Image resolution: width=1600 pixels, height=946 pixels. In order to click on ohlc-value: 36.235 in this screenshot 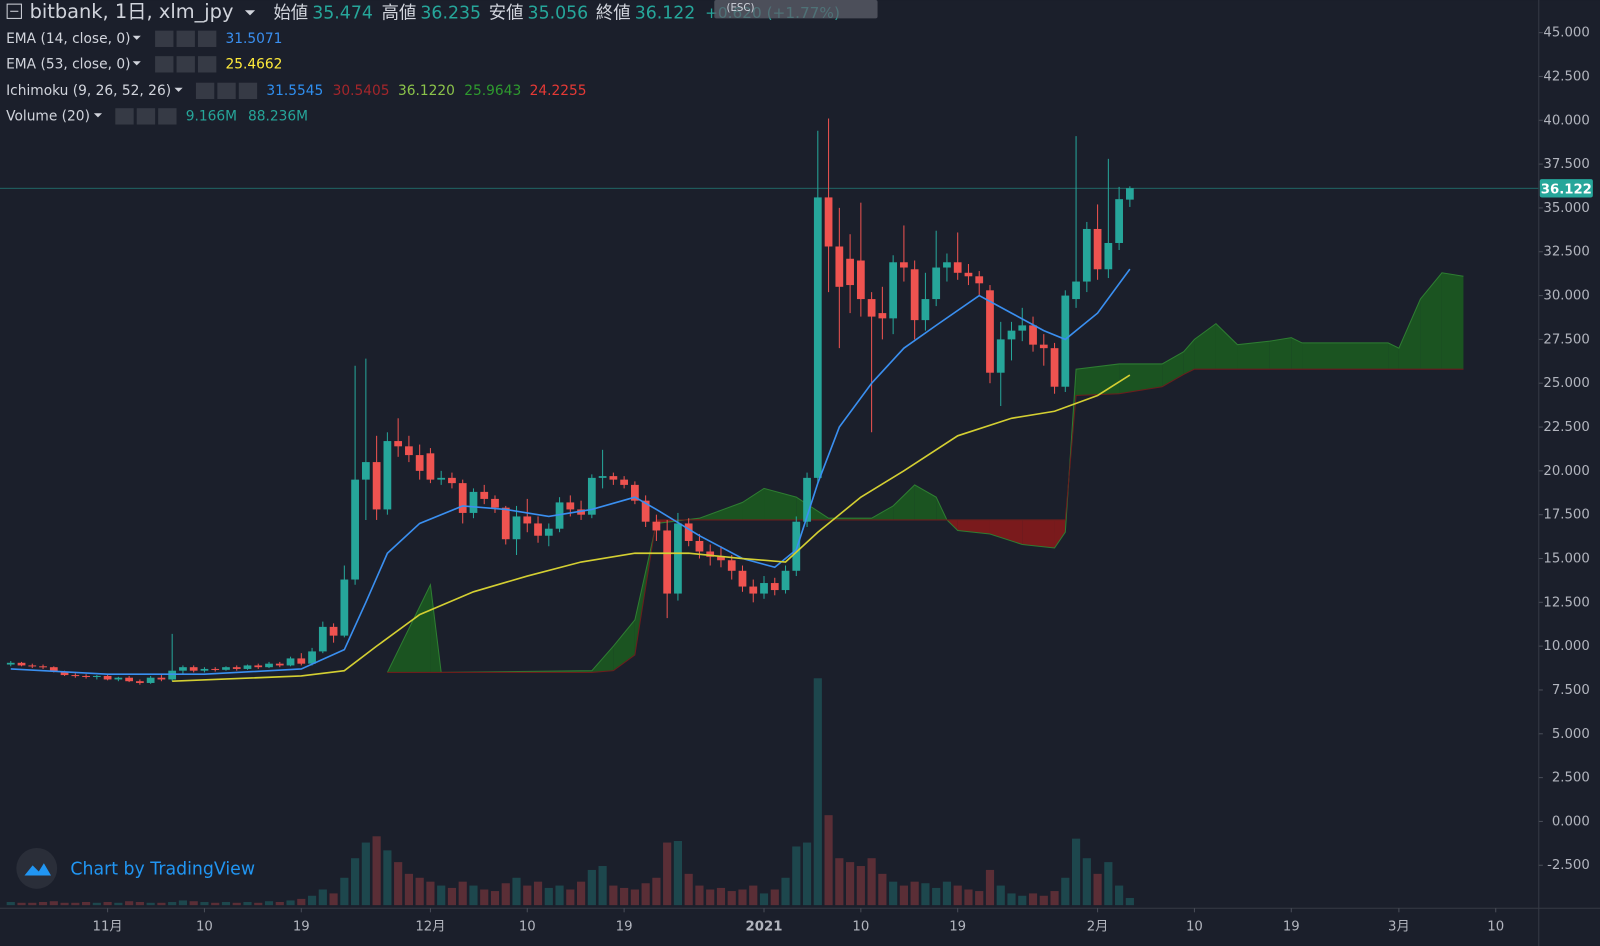, I will do `click(450, 13)`.